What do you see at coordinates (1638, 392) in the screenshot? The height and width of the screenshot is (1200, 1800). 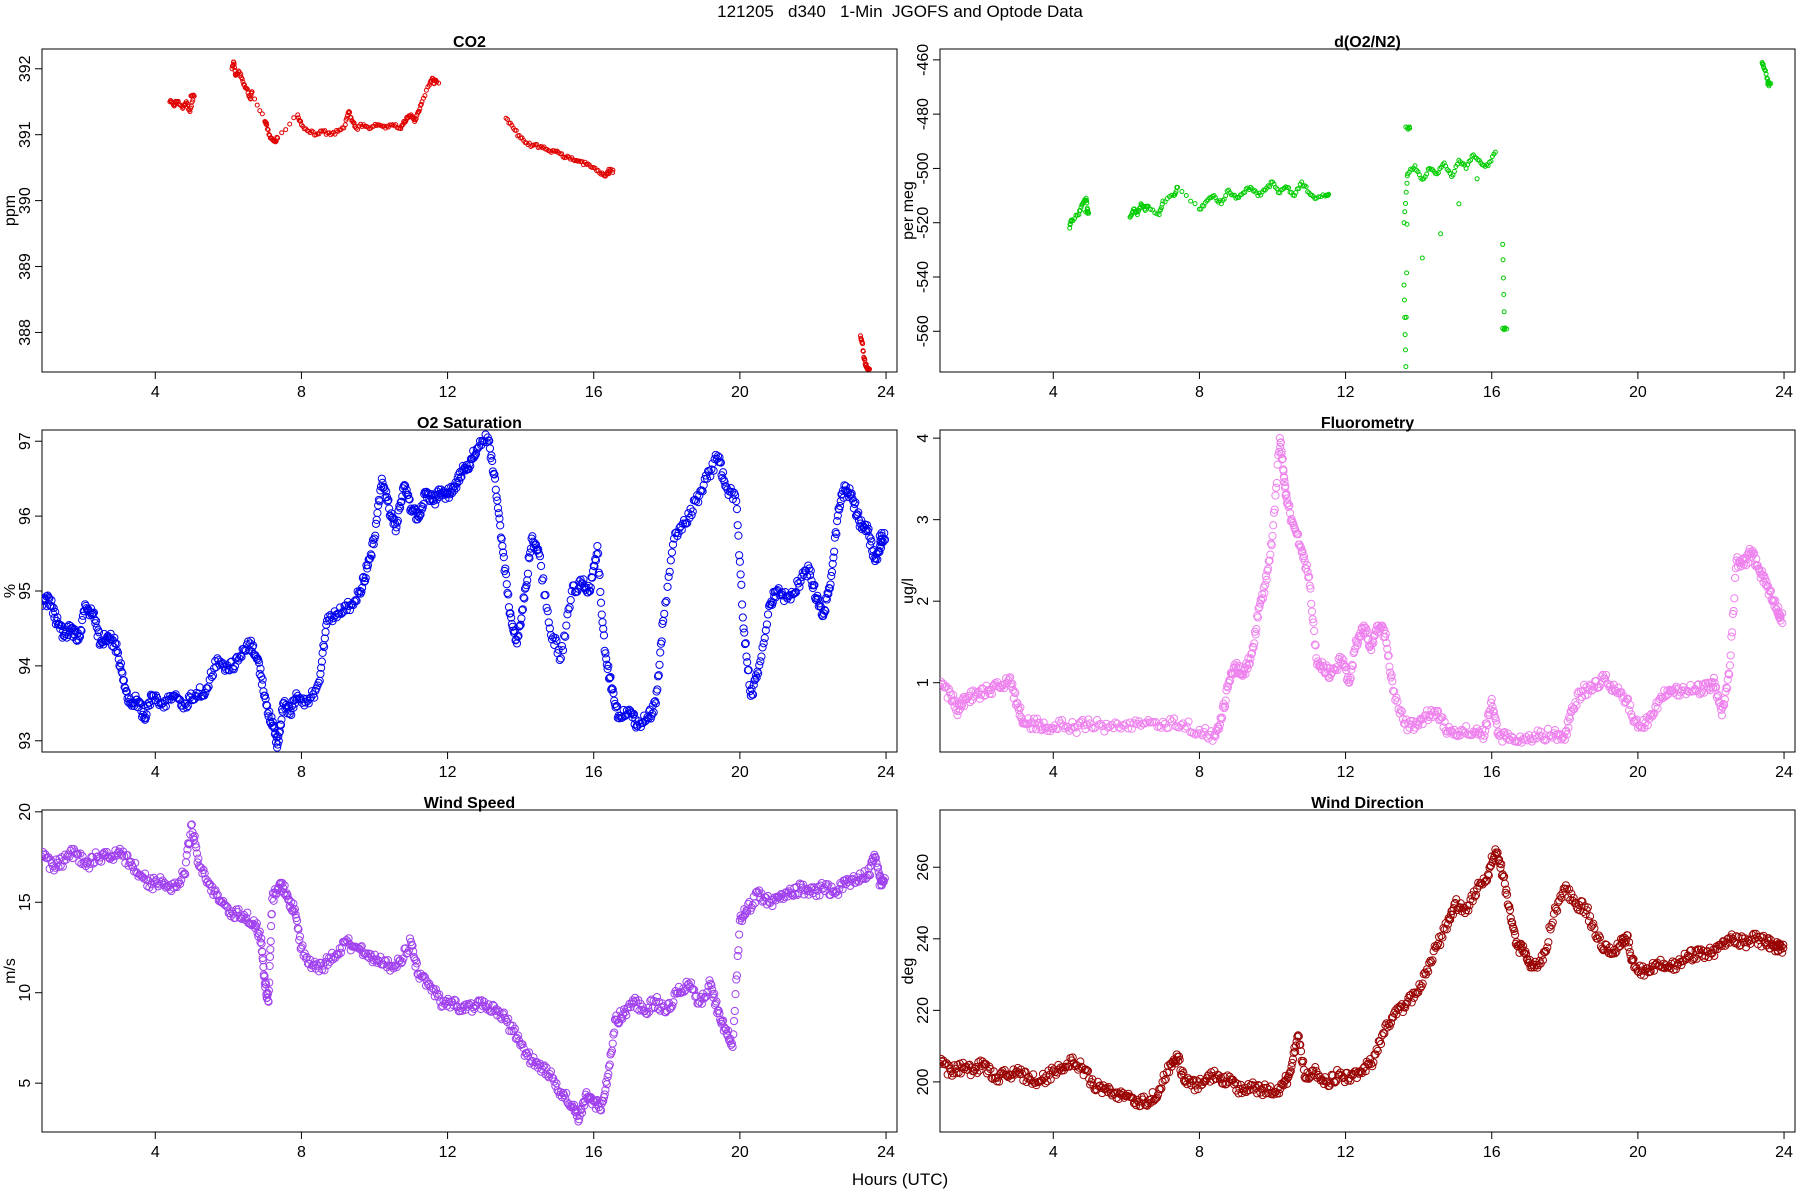 I see `x-tick-label: 20` at bounding box center [1638, 392].